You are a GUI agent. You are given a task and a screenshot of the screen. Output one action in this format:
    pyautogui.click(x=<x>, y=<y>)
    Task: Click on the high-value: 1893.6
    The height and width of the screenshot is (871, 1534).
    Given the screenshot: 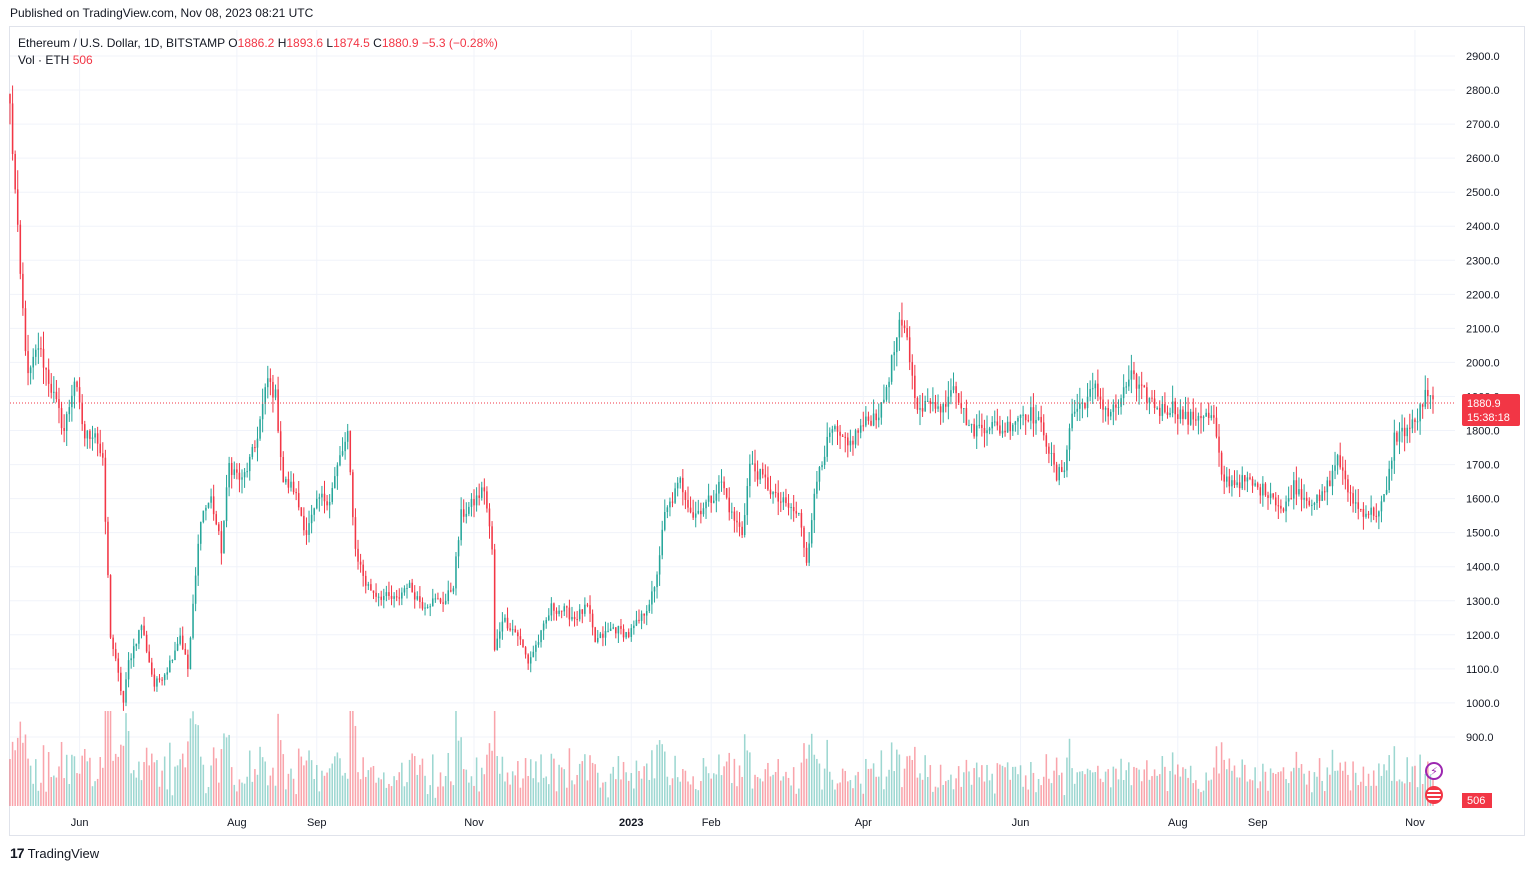 What is the action you would take?
    pyautogui.click(x=305, y=43)
    